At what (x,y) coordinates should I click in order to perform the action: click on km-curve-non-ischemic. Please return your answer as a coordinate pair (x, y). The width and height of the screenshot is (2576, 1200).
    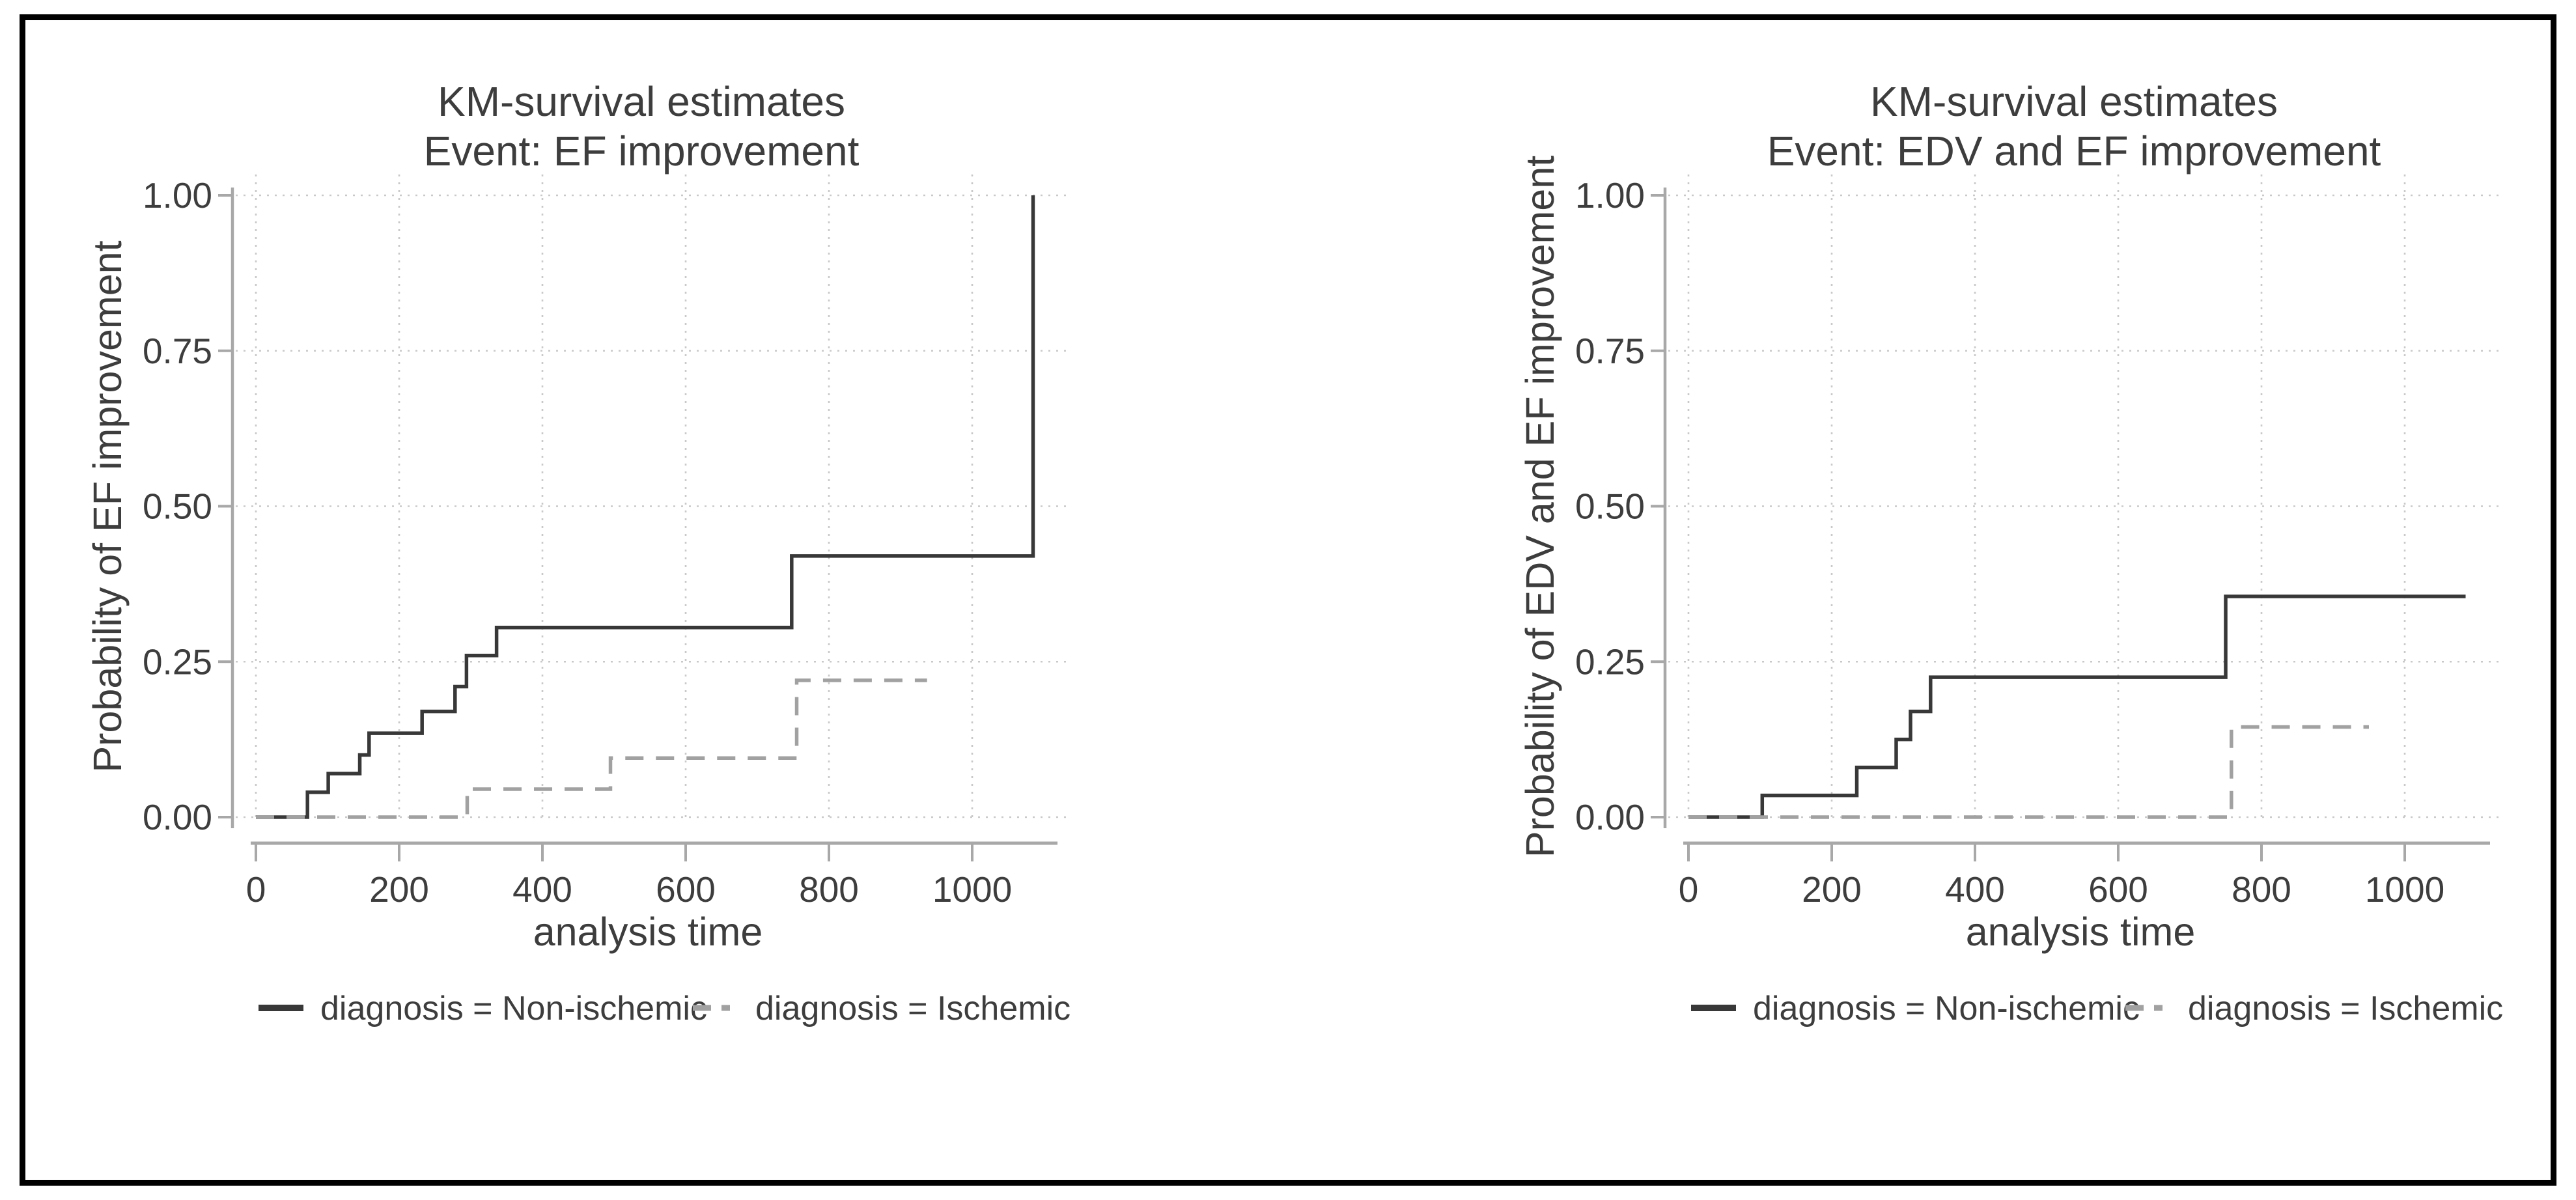
    Looking at the image, I should click on (2077, 706).